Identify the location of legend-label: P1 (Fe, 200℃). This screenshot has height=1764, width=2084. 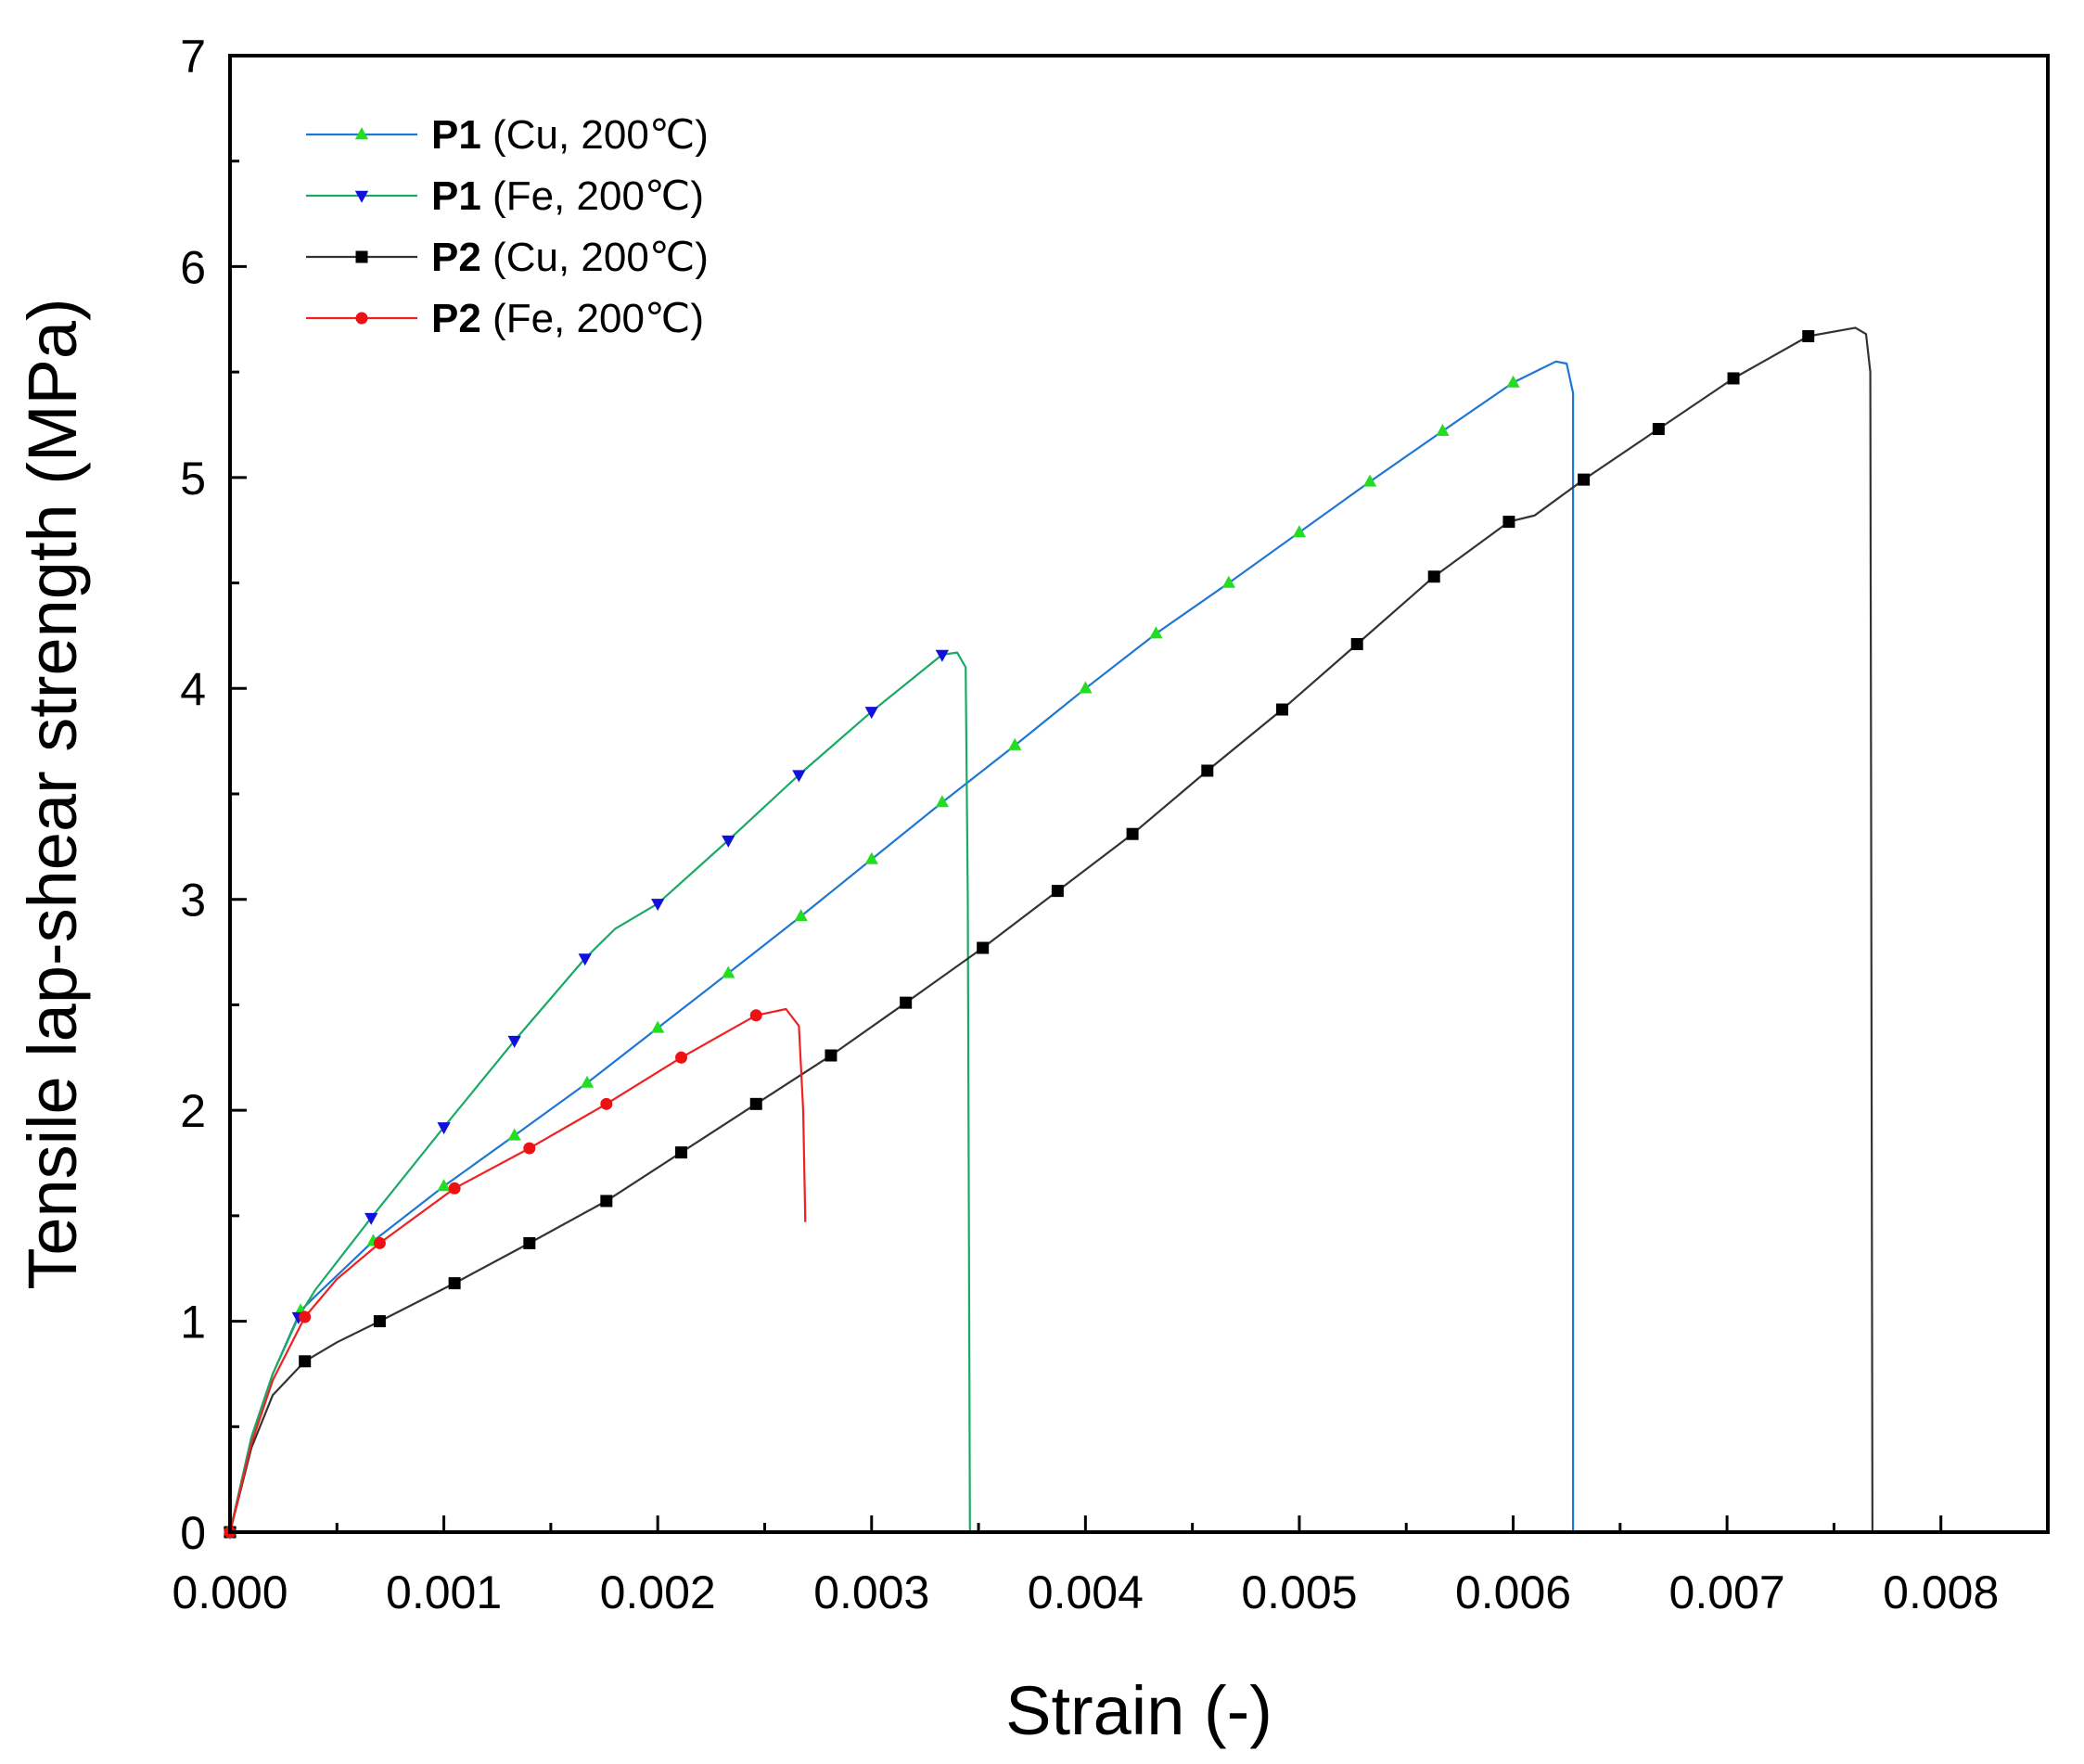
(568, 196).